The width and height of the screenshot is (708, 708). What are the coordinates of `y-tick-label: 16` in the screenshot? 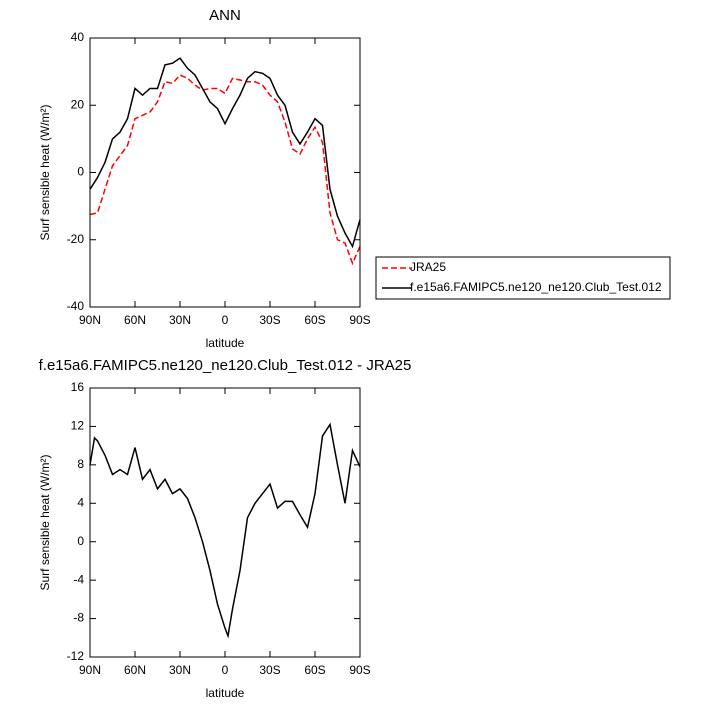 It's located at (78, 387).